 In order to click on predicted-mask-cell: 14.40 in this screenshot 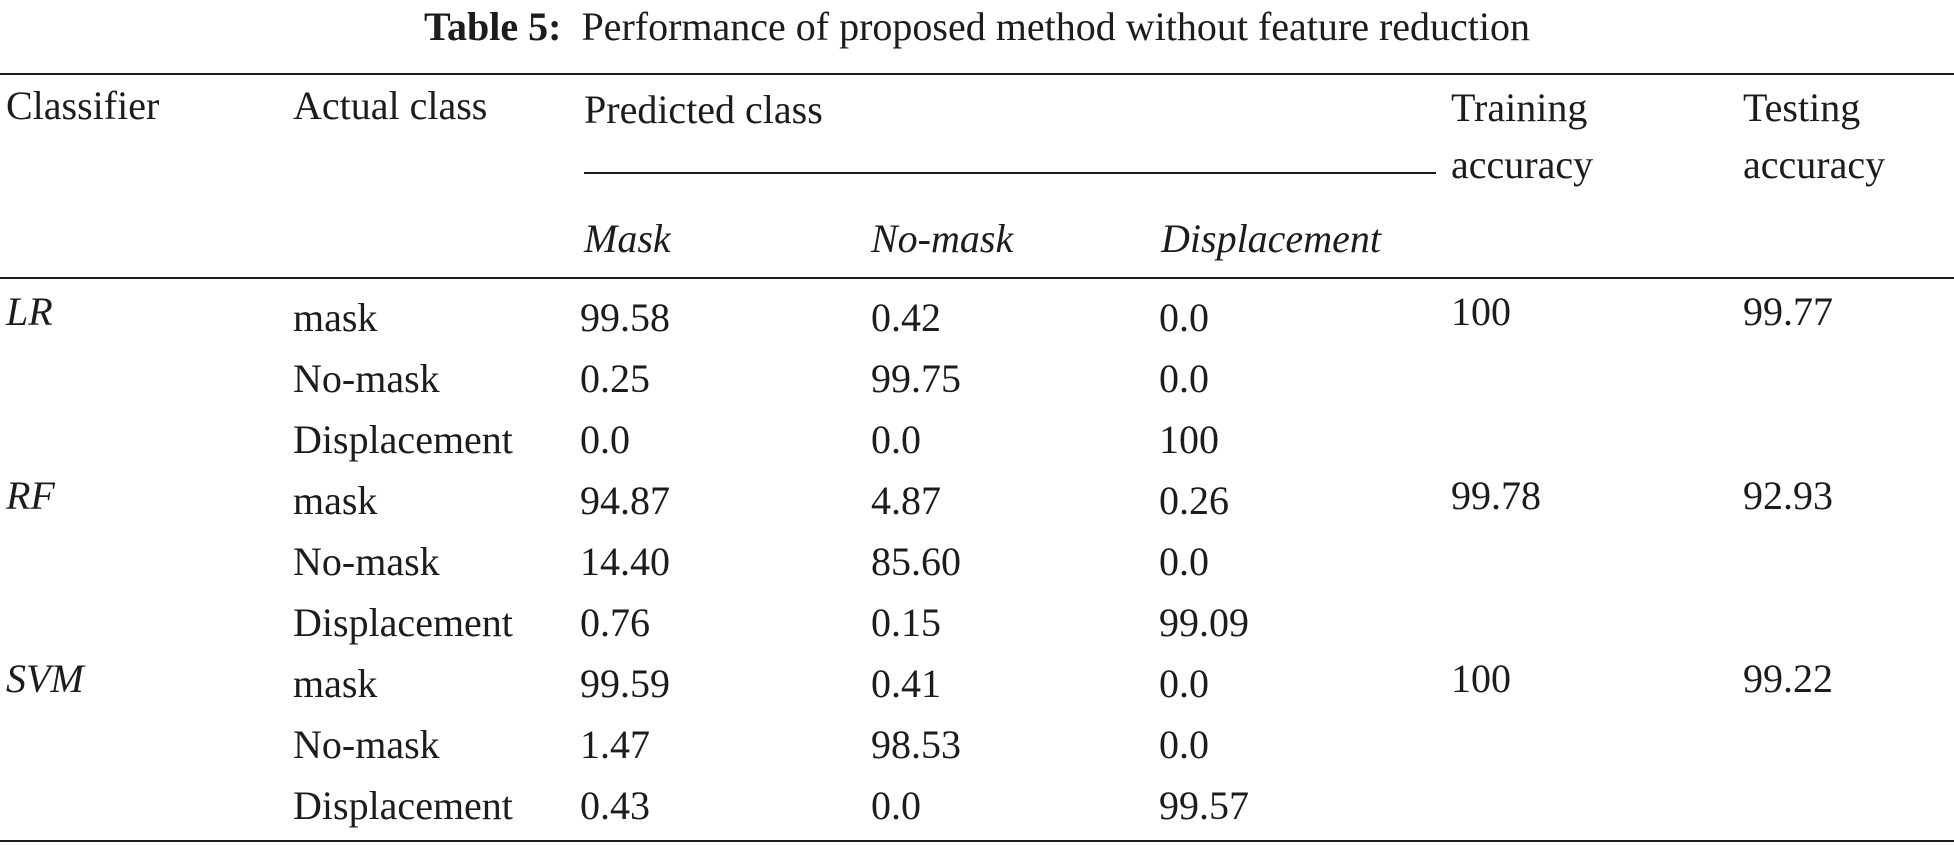, I will do `click(625, 561)`.